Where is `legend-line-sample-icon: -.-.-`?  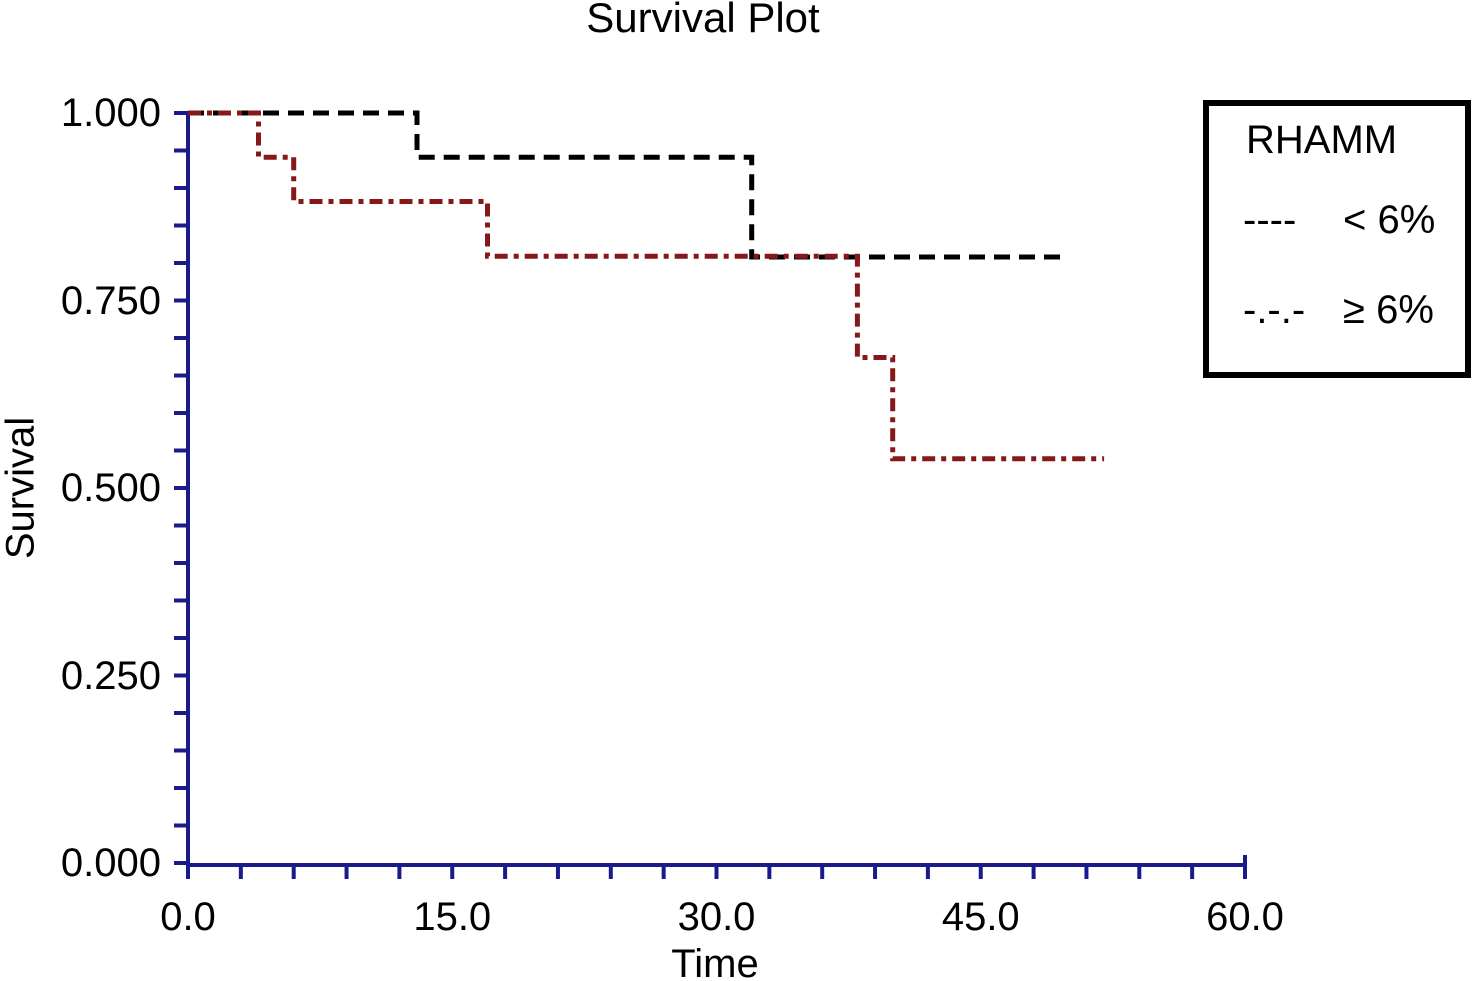 legend-line-sample-icon: -.-.- is located at coordinates (1274, 310).